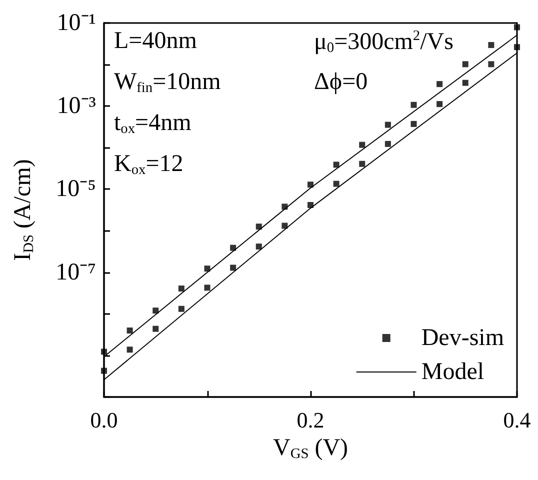  Describe the element at coordinates (76, 272) in the screenshot. I see `y-tick-label: 10⁻⁷` at that location.